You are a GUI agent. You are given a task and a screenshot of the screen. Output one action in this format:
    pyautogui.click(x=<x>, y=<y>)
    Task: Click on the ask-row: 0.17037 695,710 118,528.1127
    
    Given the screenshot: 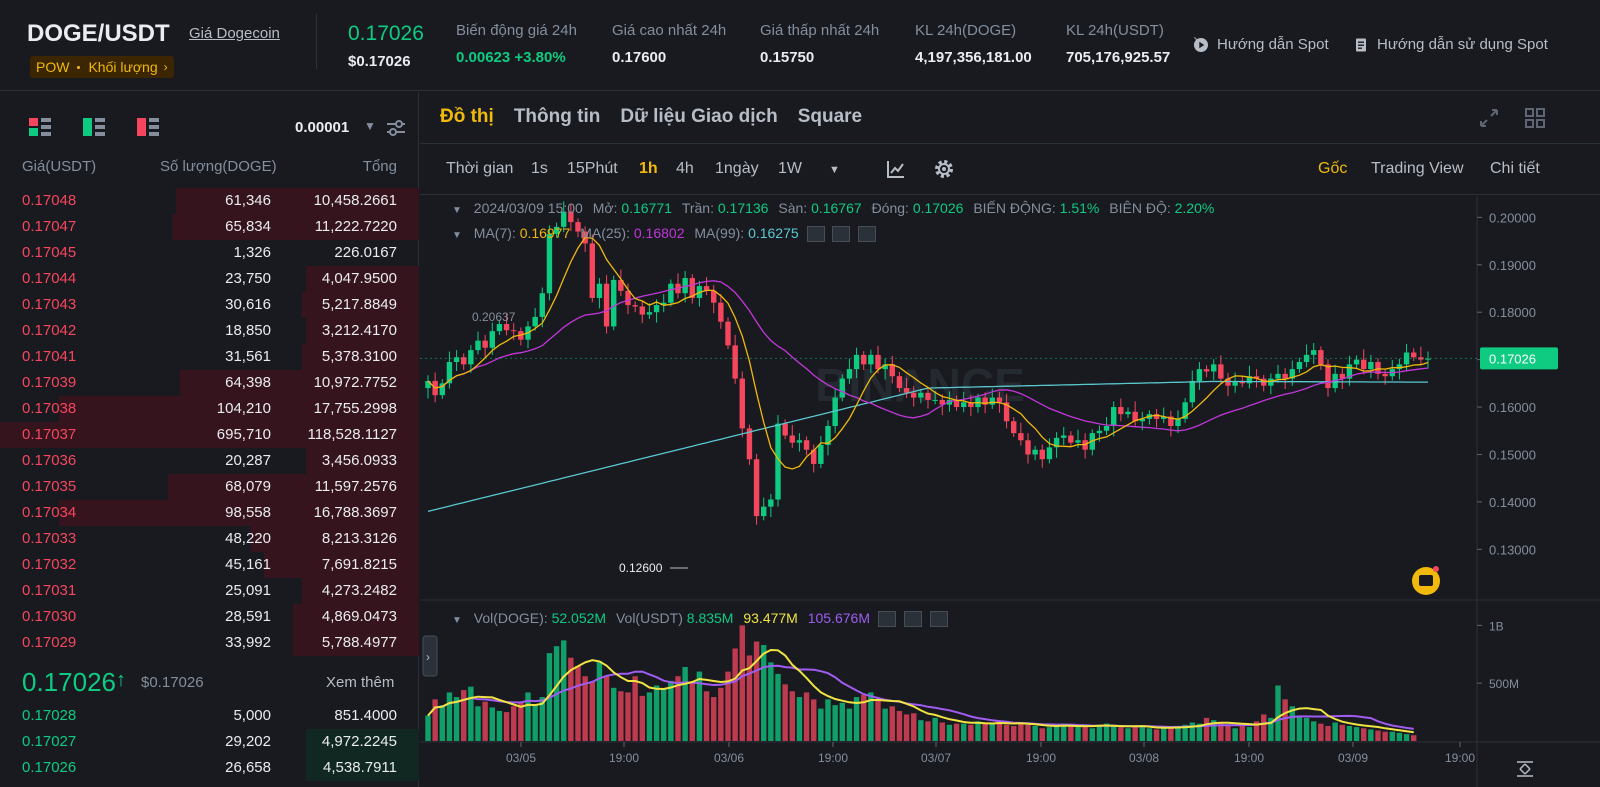 What is the action you would take?
    pyautogui.click(x=209, y=435)
    